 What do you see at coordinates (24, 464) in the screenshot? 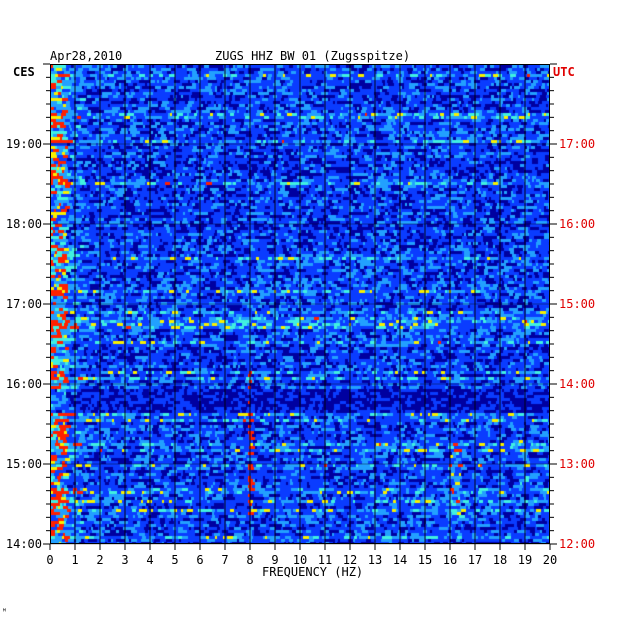
I see `y-tick-label-ces: 15:00` at bounding box center [24, 464].